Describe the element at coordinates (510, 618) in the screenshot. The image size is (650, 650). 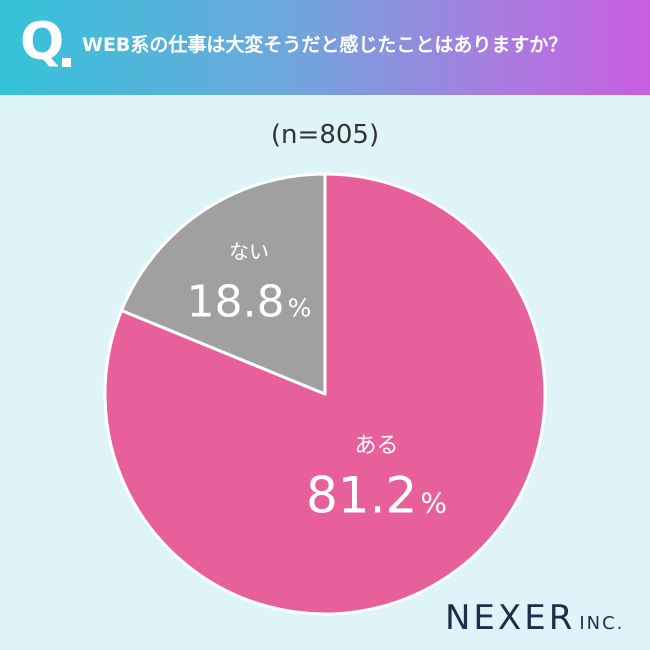
I see `logo-main: NEXER` at that location.